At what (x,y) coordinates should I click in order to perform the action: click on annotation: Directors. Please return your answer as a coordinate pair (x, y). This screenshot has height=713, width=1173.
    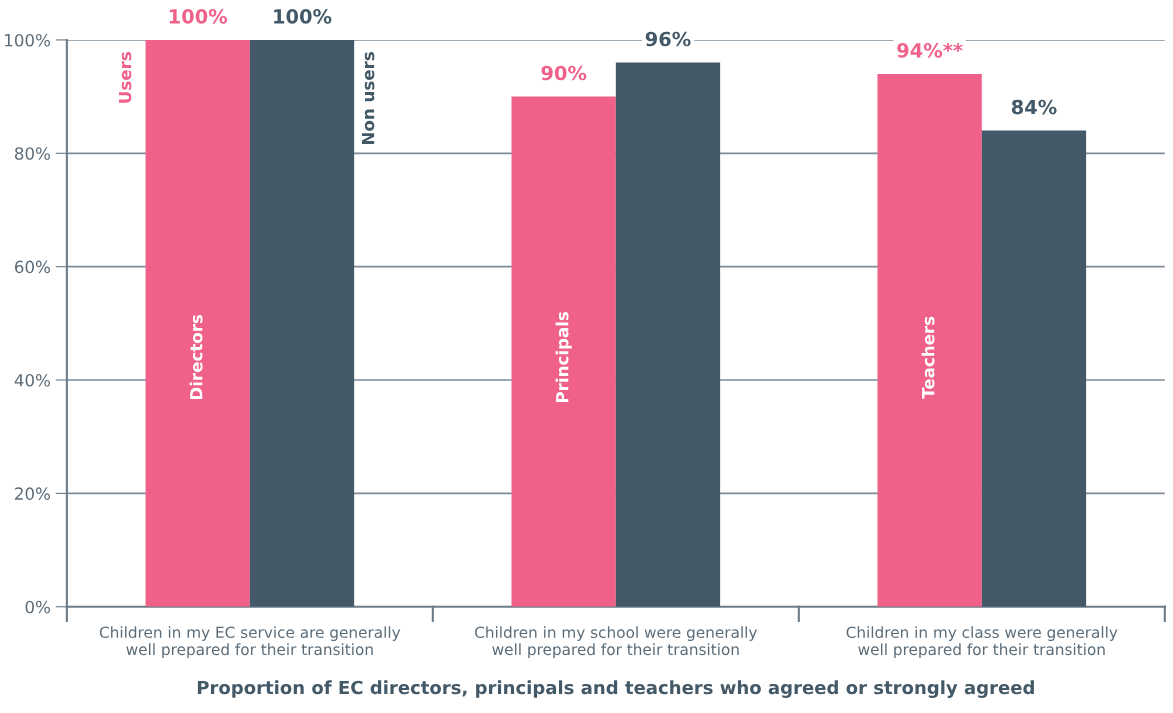
    Looking at the image, I should click on (196, 357).